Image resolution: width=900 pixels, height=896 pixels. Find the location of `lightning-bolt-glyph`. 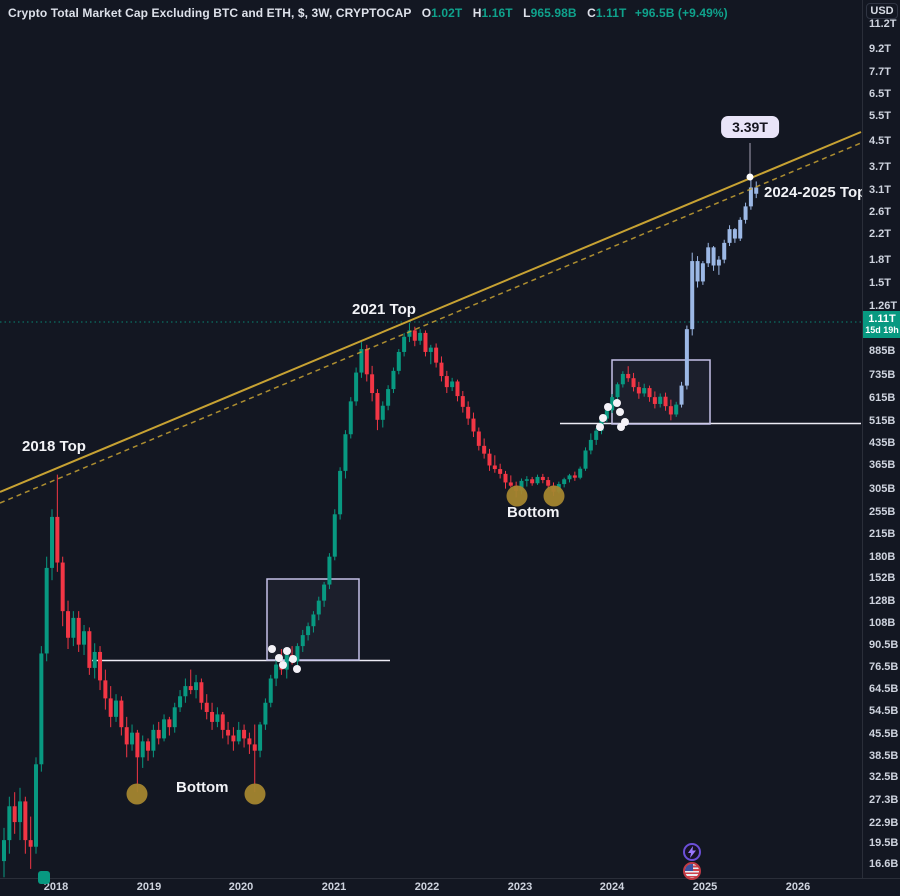

lightning-bolt-glyph is located at coordinates (692, 852).